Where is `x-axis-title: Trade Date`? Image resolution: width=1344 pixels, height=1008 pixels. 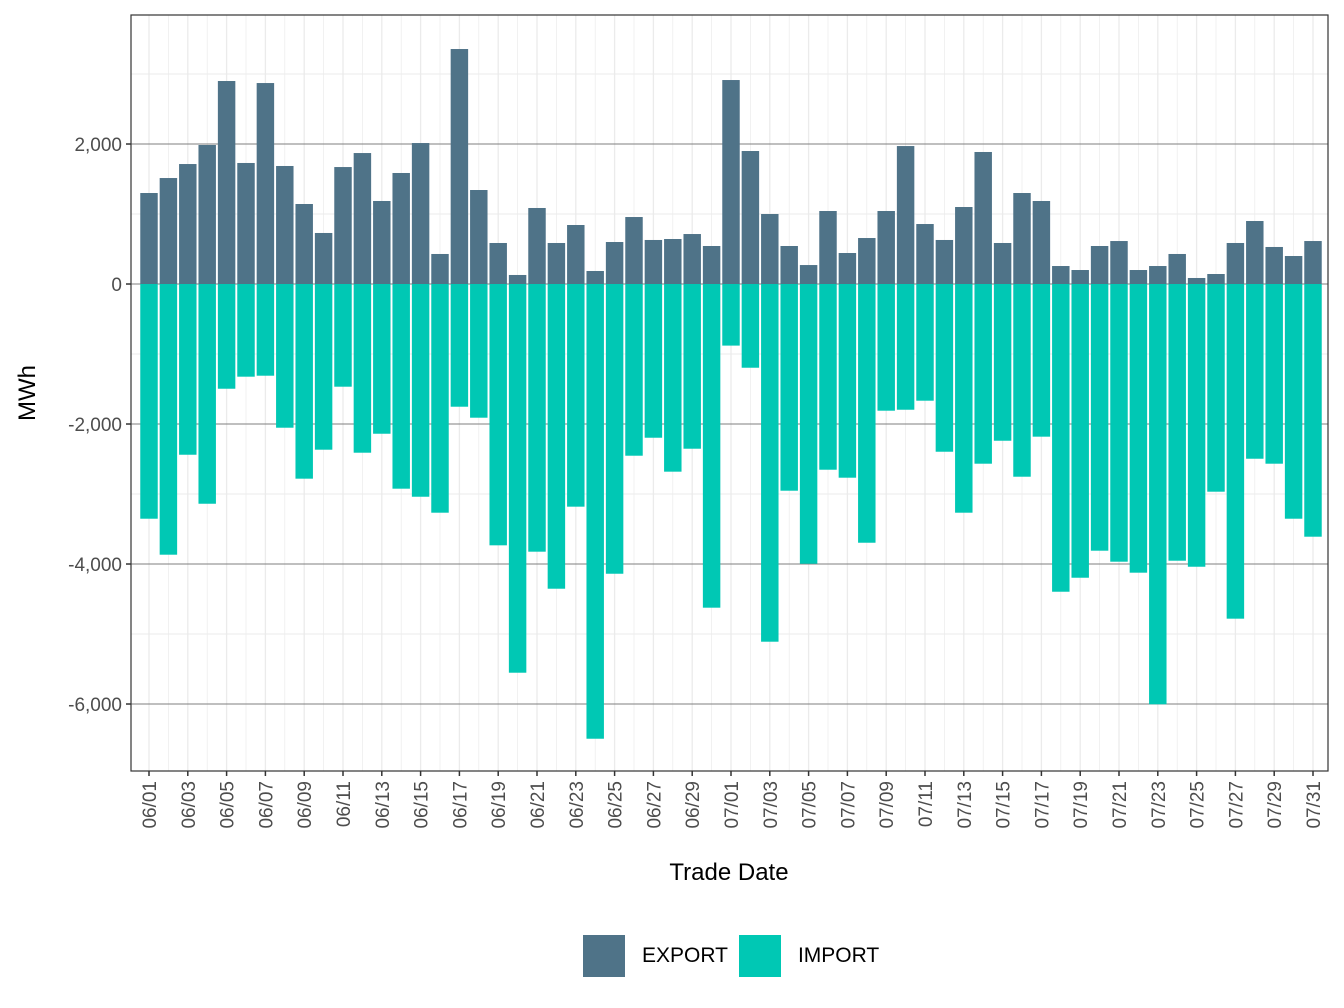 x-axis-title: Trade Date is located at coordinates (728, 872).